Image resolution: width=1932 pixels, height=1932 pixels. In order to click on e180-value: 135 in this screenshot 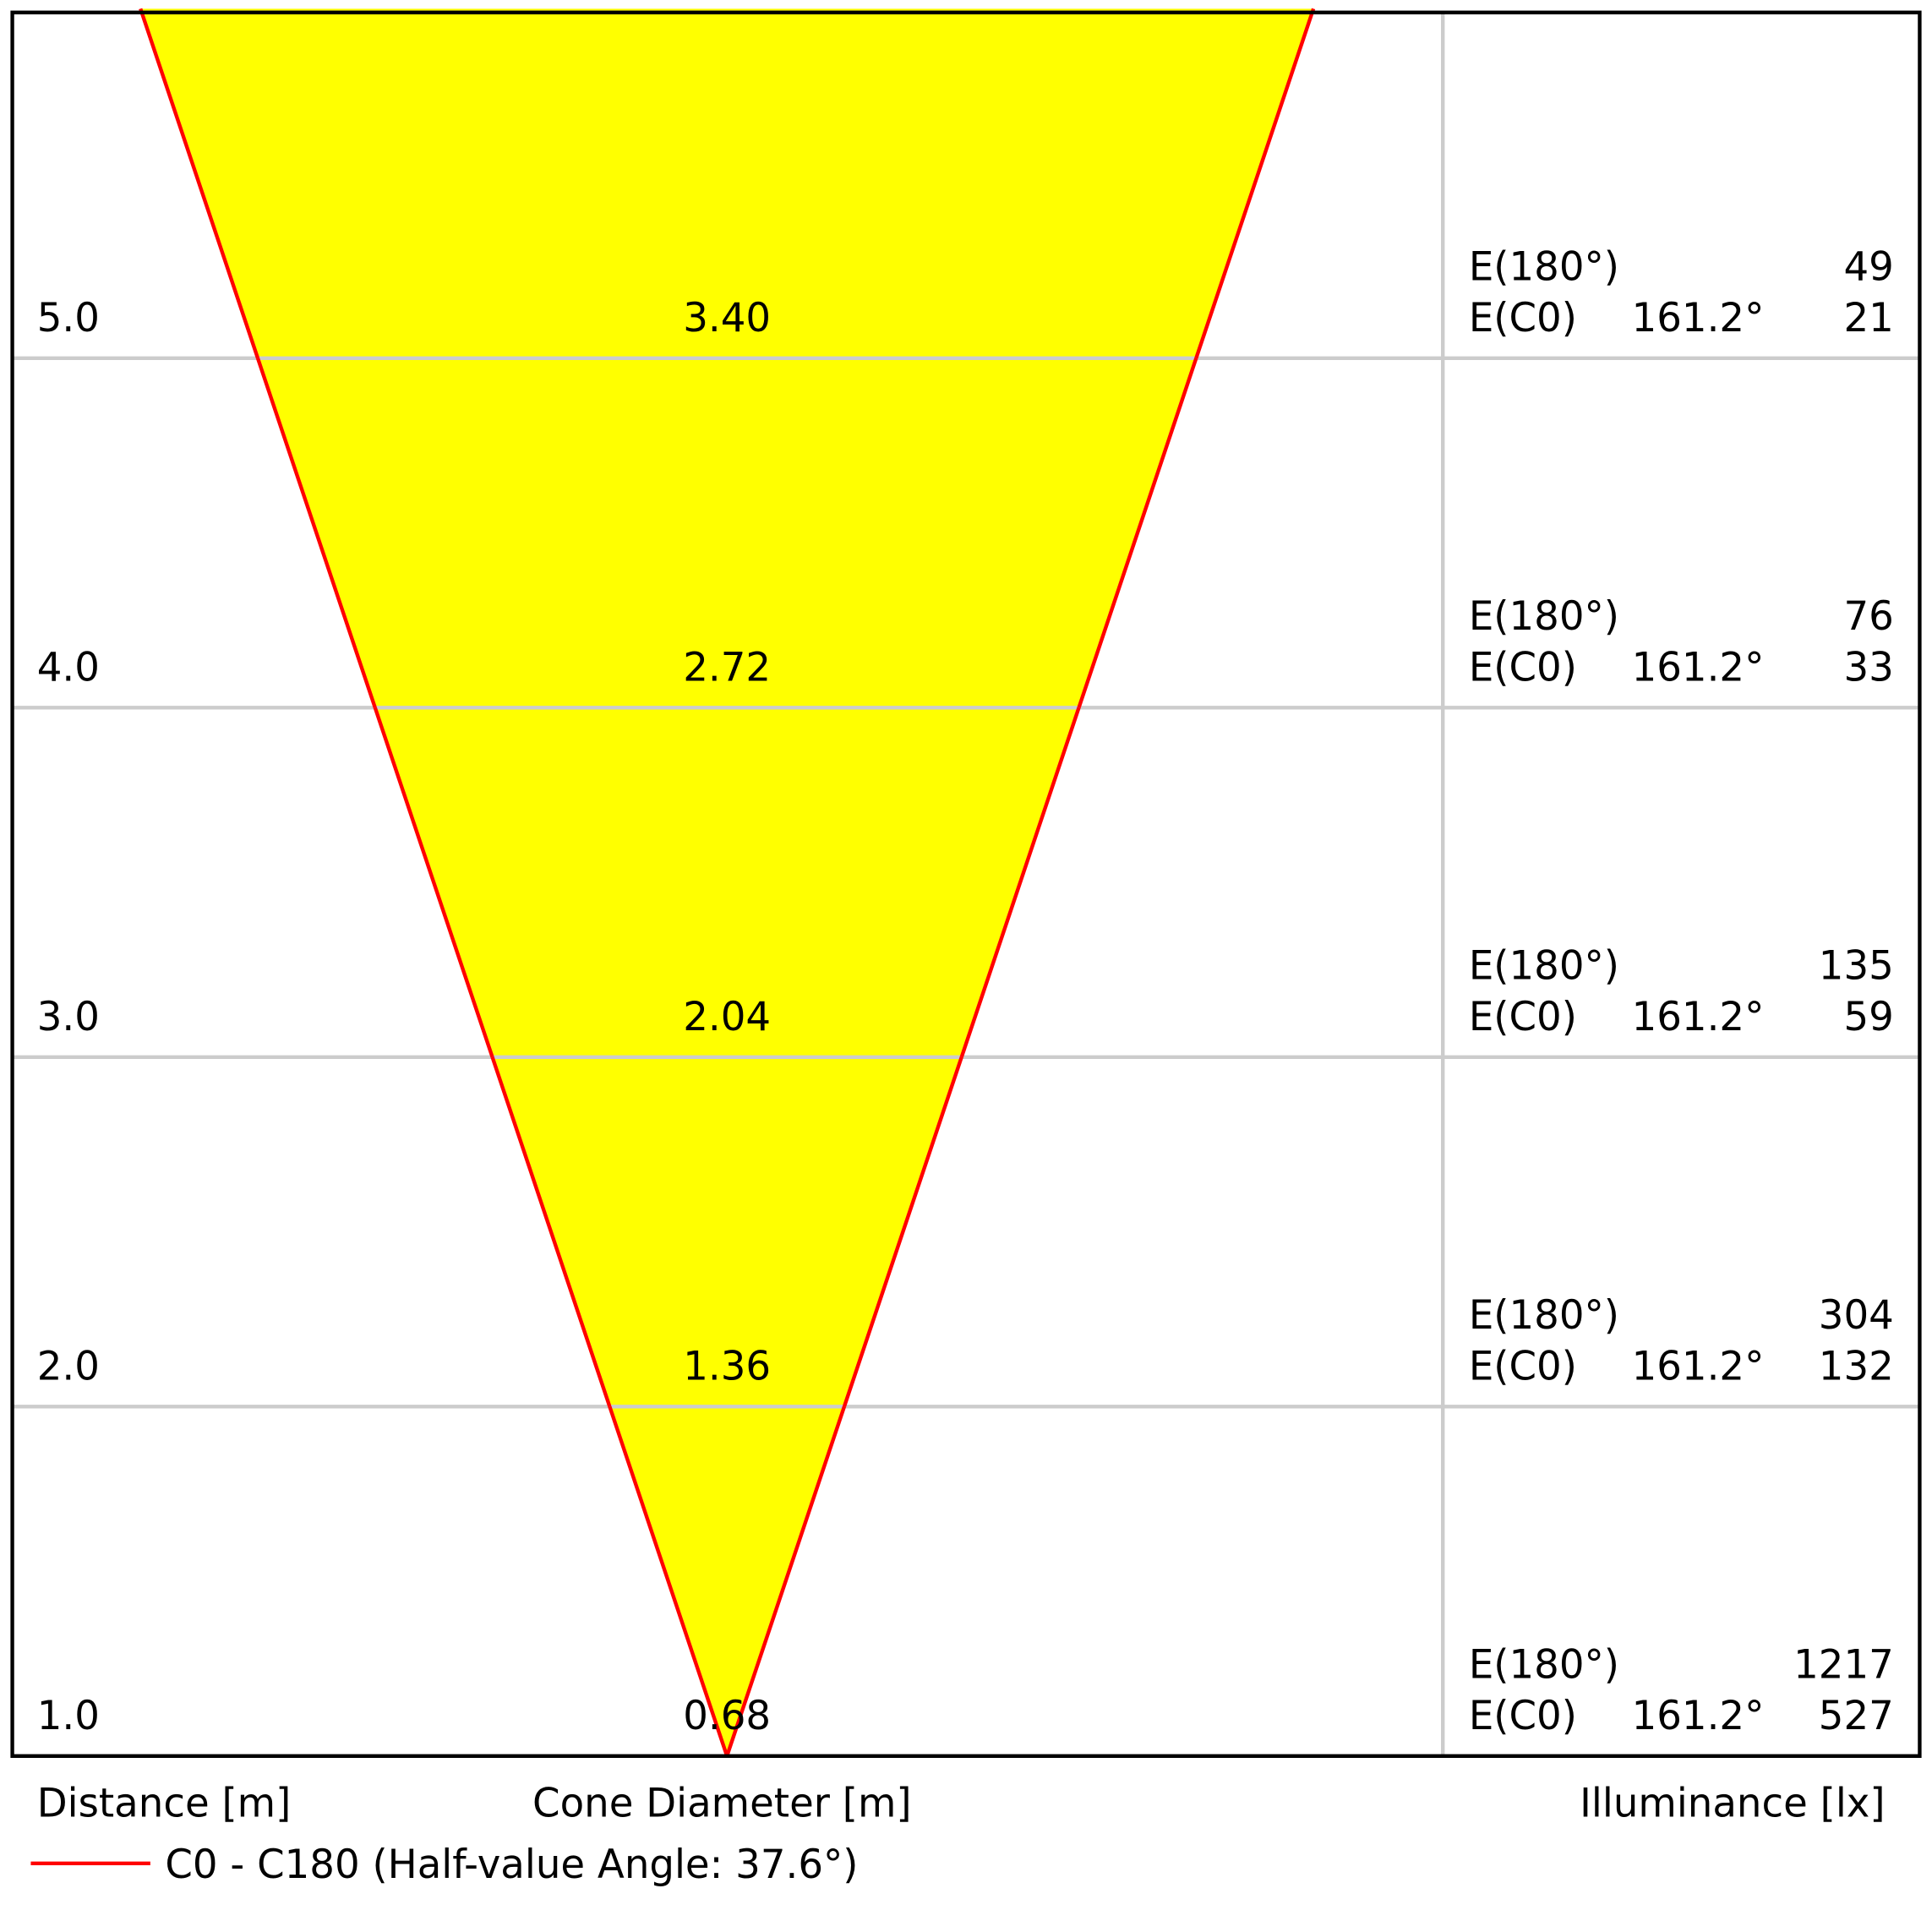, I will do `click(1856, 965)`.